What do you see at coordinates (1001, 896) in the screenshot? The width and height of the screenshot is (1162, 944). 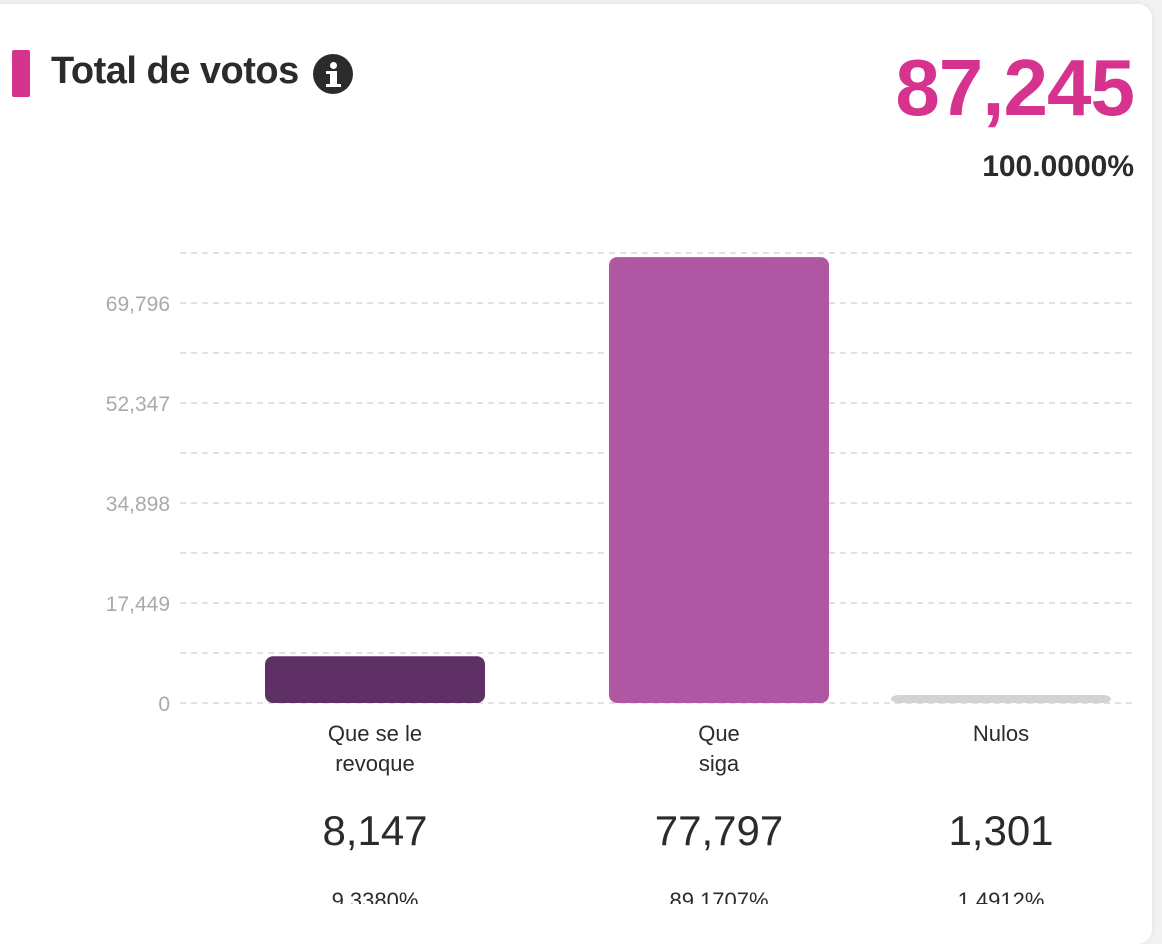 I see `percent-label: 1.4912%` at bounding box center [1001, 896].